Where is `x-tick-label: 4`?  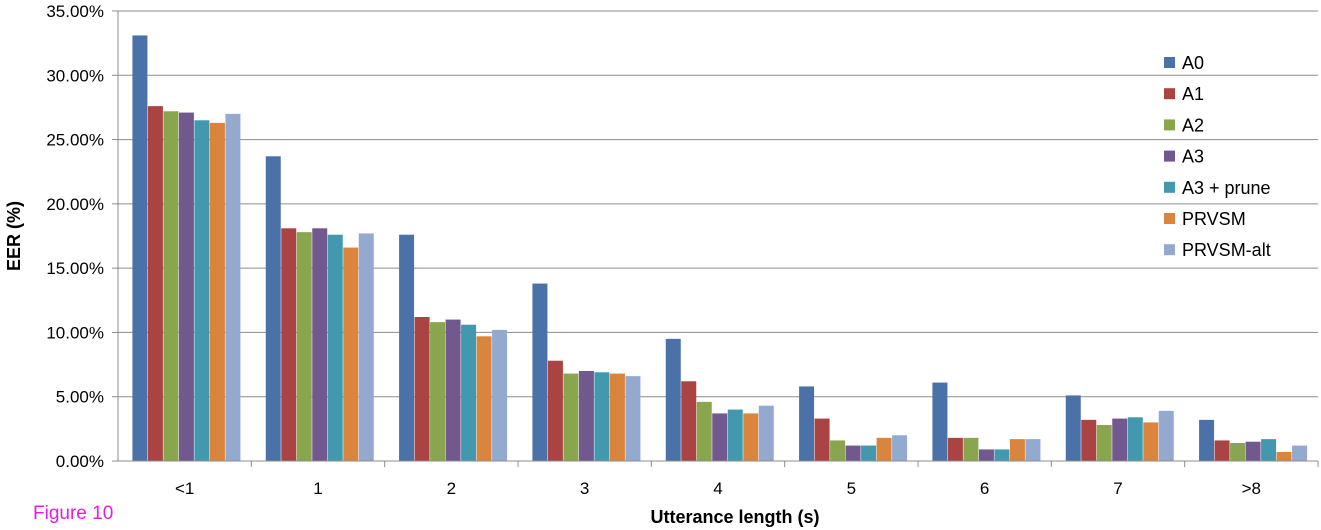
x-tick-label: 4 is located at coordinates (717, 488).